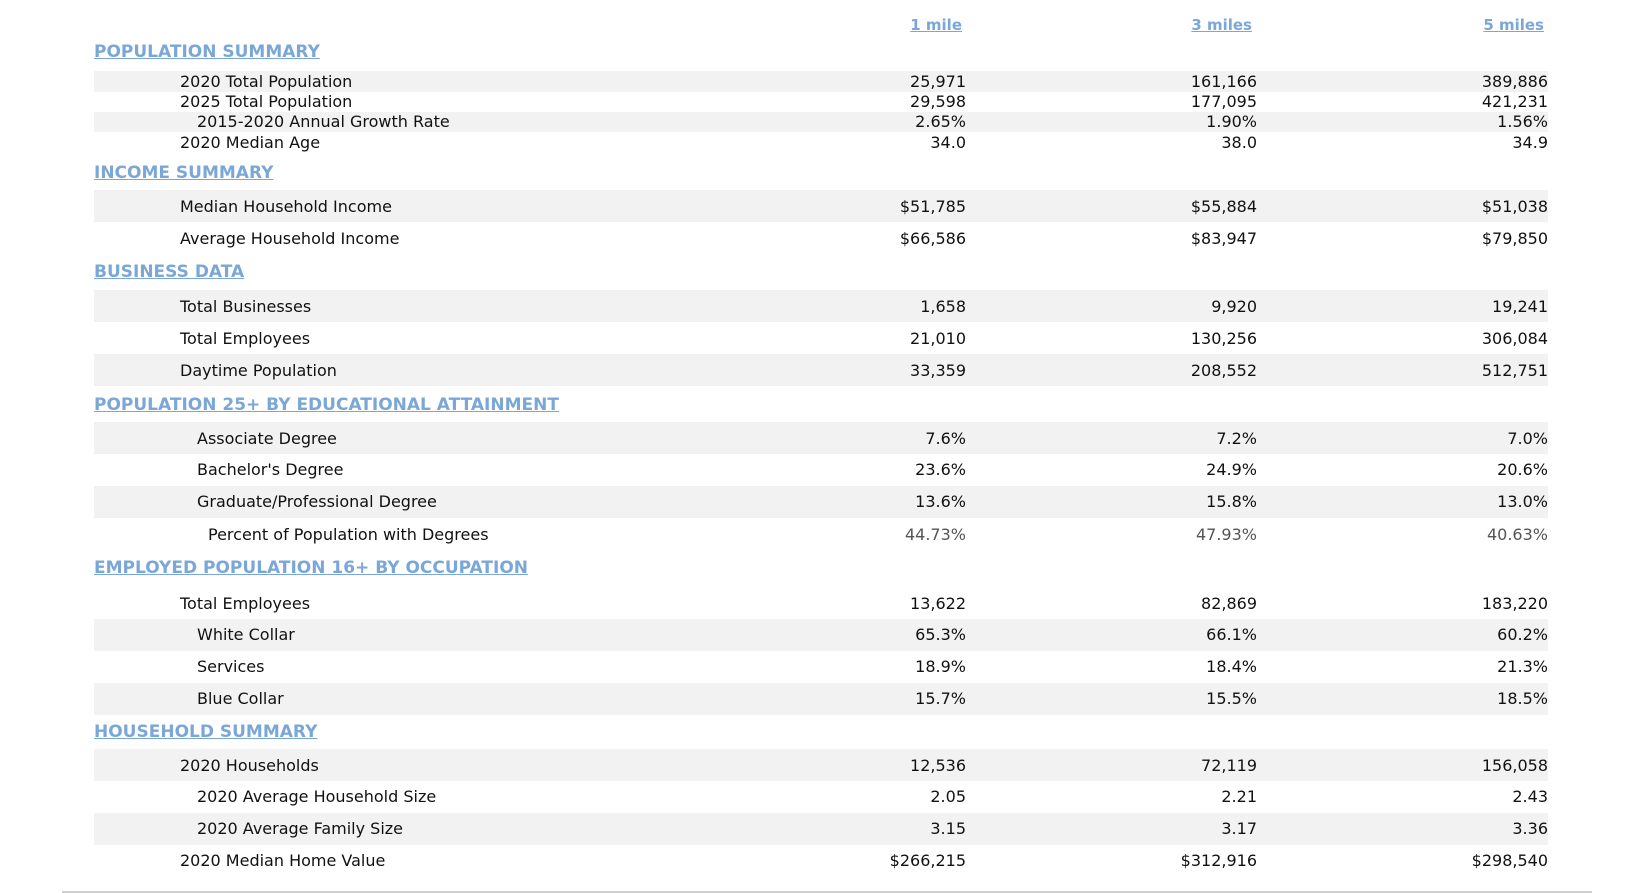 This screenshot has width=1650, height=893. I want to click on value-5-miles: 7.0%, so click(1527, 438).